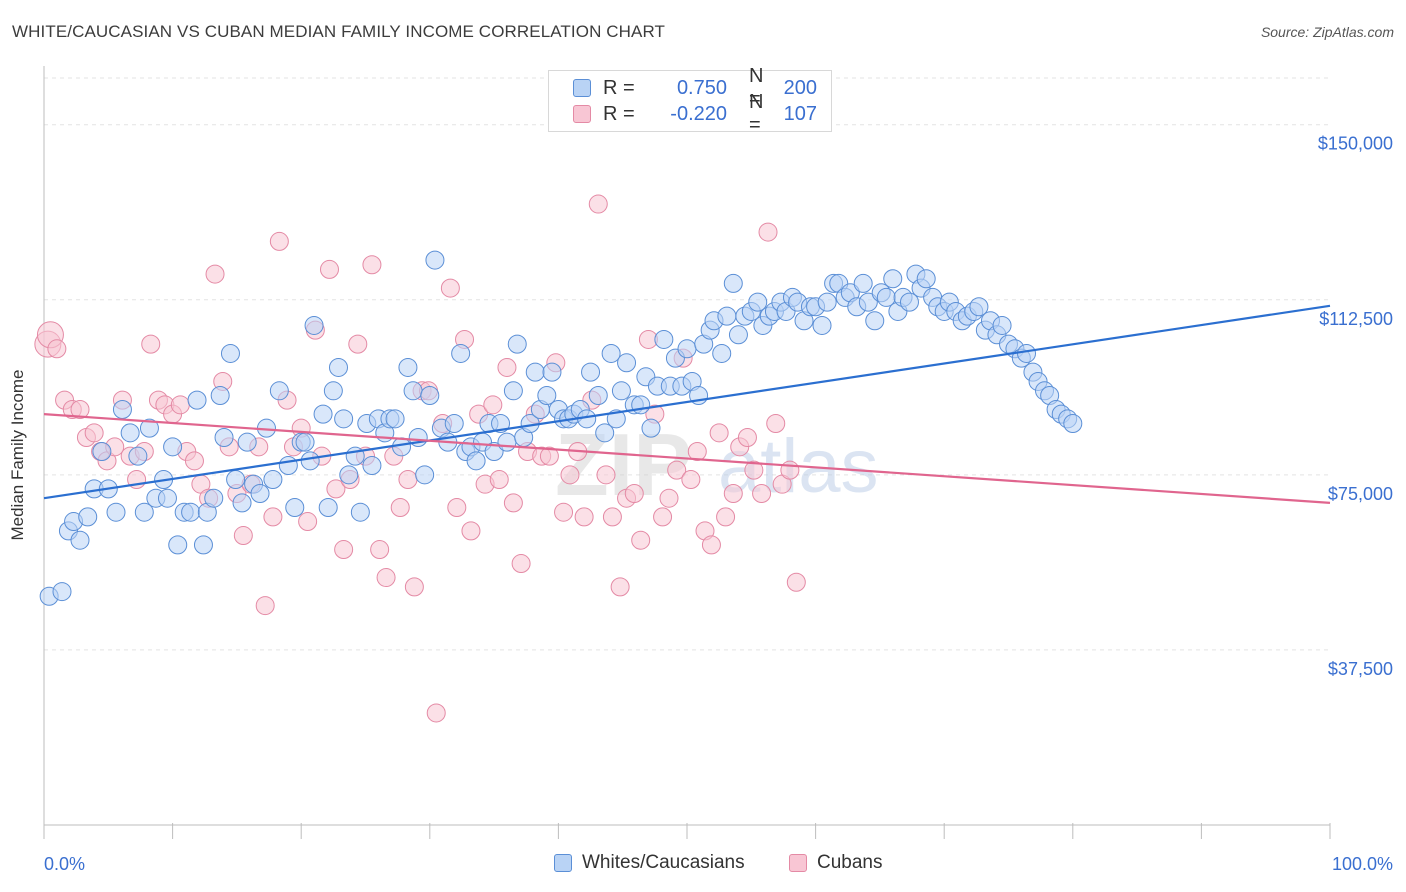 This screenshot has height=892, width=1406. I want to click on legend-n-value: 107, so click(800, 113).